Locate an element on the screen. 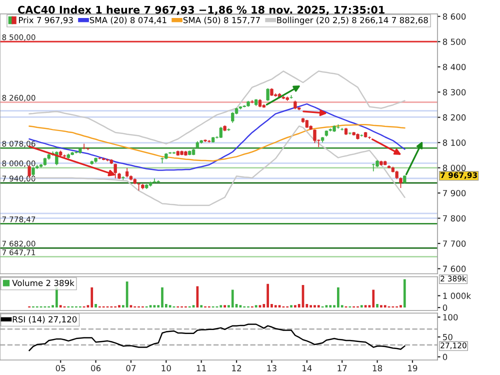 The width and height of the screenshot is (500, 375). y-tick-label: 8 400 is located at coordinates (454, 67).